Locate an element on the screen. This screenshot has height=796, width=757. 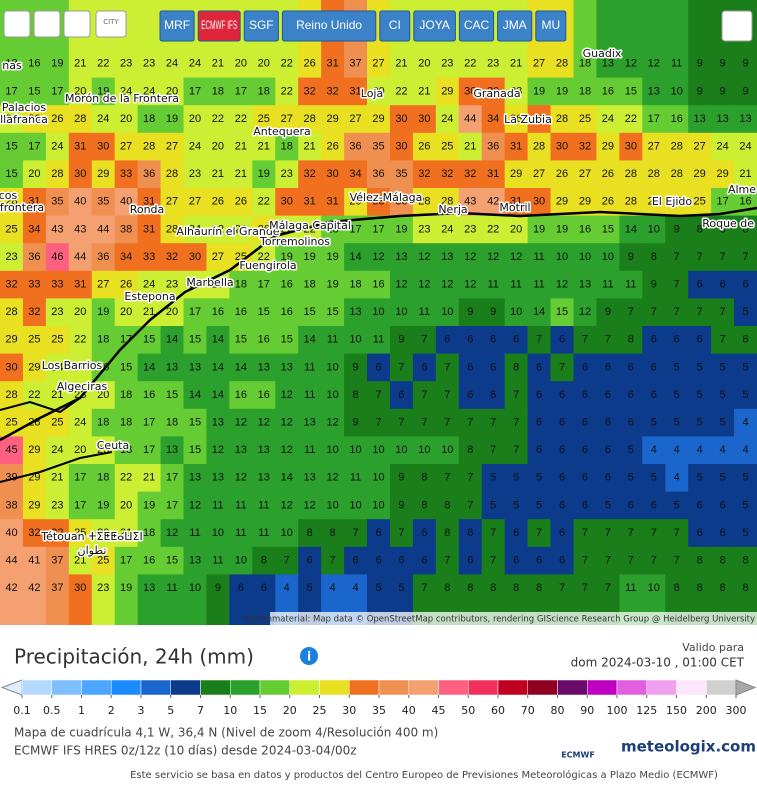
legend-swatch is located at coordinates (631, 687).